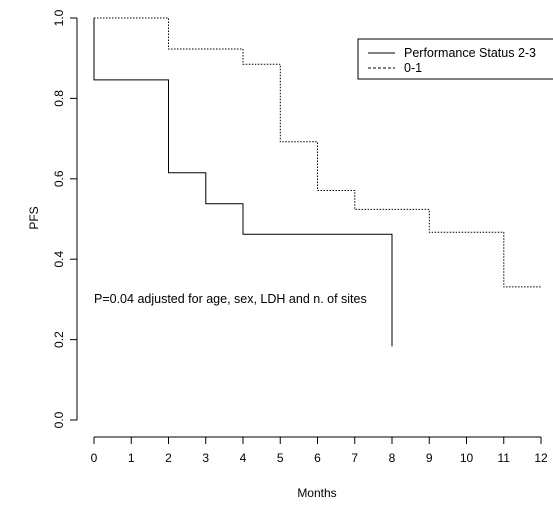  Describe the element at coordinates (94, 458) in the screenshot. I see `x-tick-label: 0` at that location.